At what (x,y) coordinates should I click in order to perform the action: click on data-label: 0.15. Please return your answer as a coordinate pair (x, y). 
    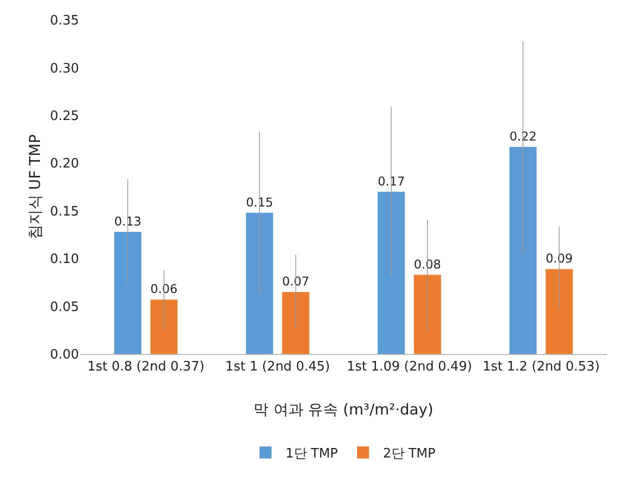
    Looking at the image, I should click on (260, 202).